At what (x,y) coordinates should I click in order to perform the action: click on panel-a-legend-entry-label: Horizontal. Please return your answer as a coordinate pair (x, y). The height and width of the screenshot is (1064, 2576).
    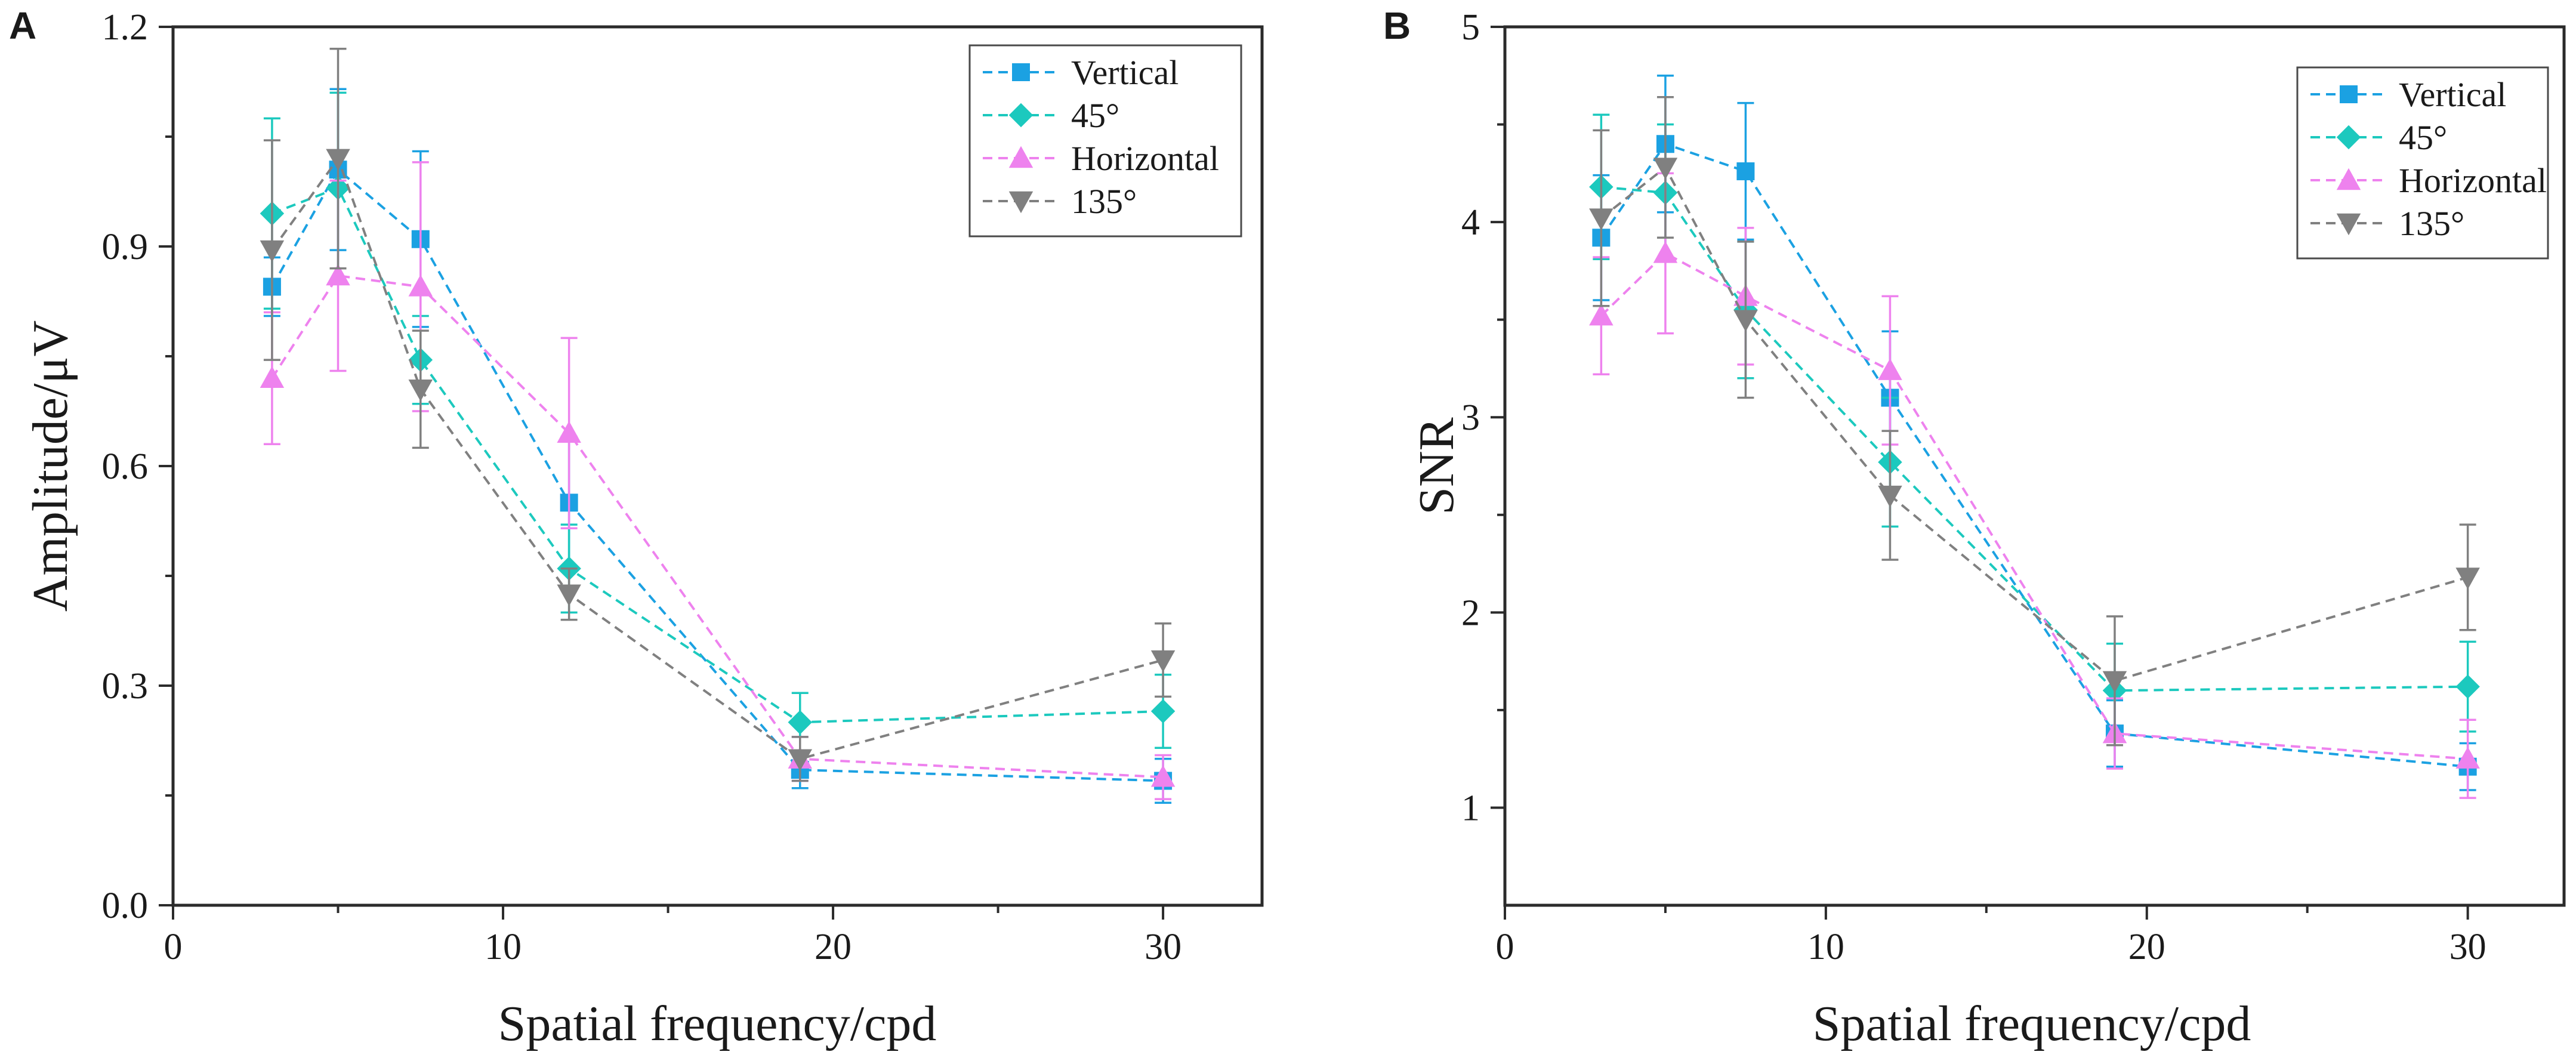
    Looking at the image, I should click on (1145, 158).